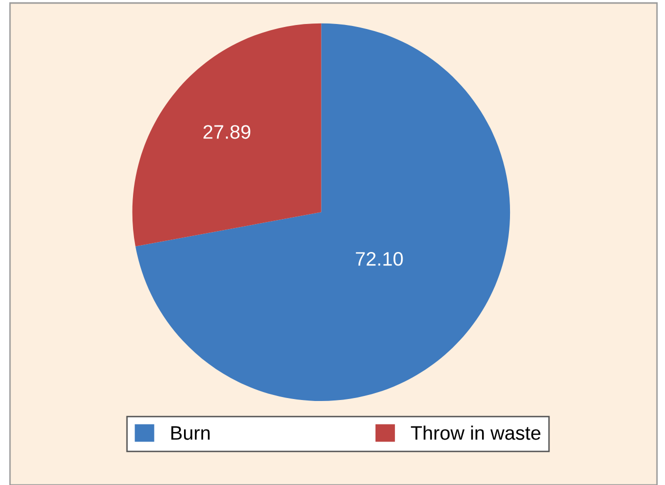 The width and height of the screenshot is (665, 485). Describe the element at coordinates (190, 433) in the screenshot. I see `legend-label: Burn` at that location.